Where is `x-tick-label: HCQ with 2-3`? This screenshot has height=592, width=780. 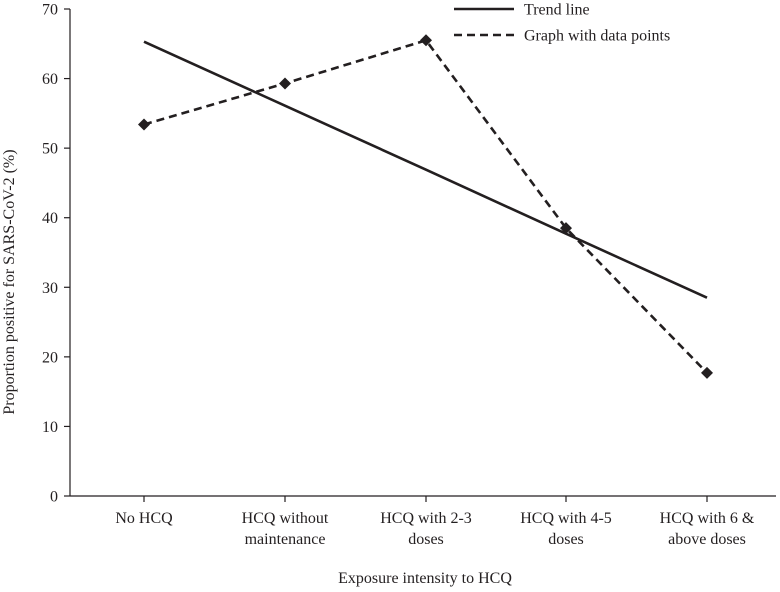 x-tick-label: HCQ with 2-3 is located at coordinates (426, 518).